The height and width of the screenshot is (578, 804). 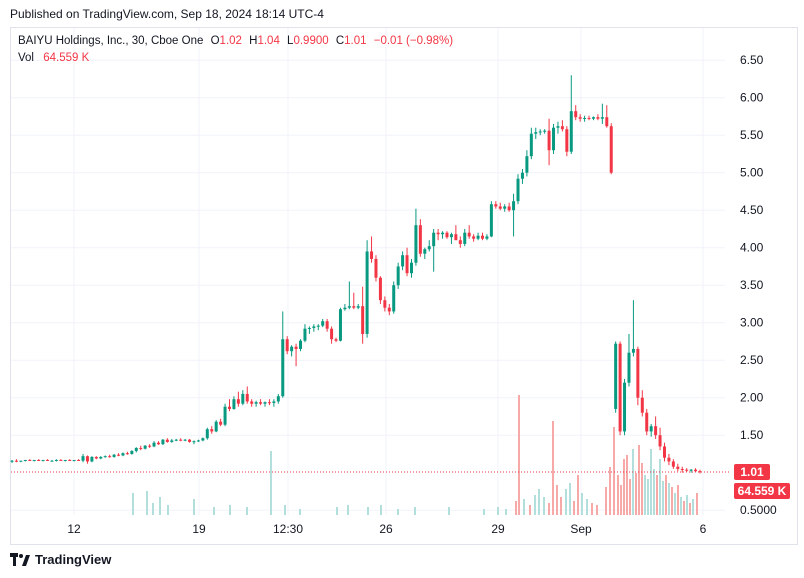 What do you see at coordinates (311, 41) in the screenshot?
I see `low-value: 0.9900` at bounding box center [311, 41].